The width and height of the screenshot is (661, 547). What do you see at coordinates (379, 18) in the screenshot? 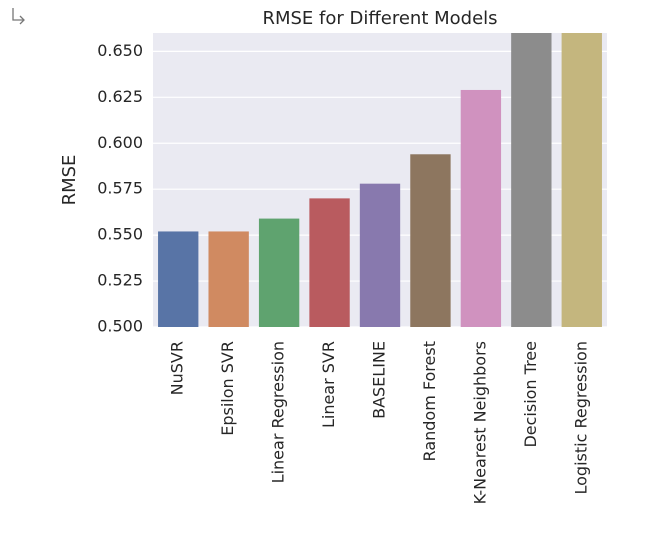
I see `chart-title: RMSE for Different Models` at bounding box center [379, 18].